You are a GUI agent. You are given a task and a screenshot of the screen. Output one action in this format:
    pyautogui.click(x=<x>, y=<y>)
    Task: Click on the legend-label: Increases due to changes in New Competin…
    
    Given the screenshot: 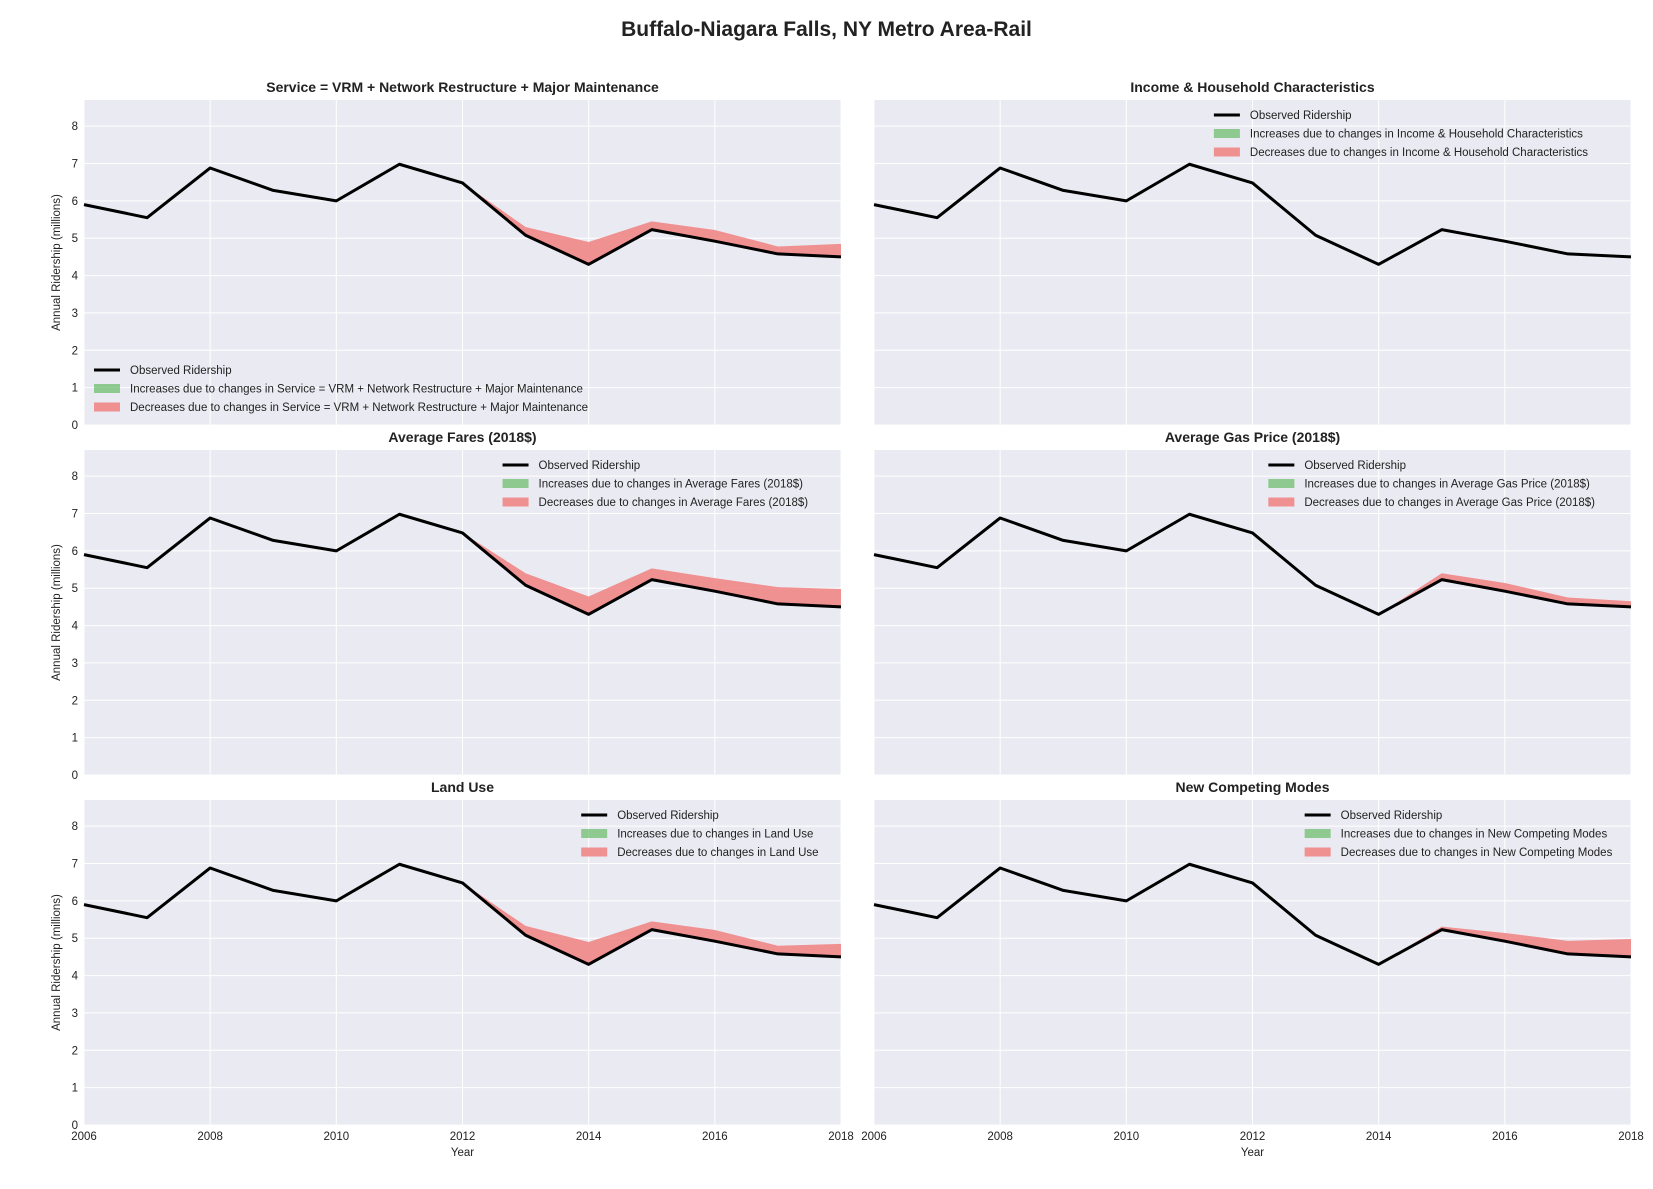 What is the action you would take?
    pyautogui.click(x=1474, y=835)
    